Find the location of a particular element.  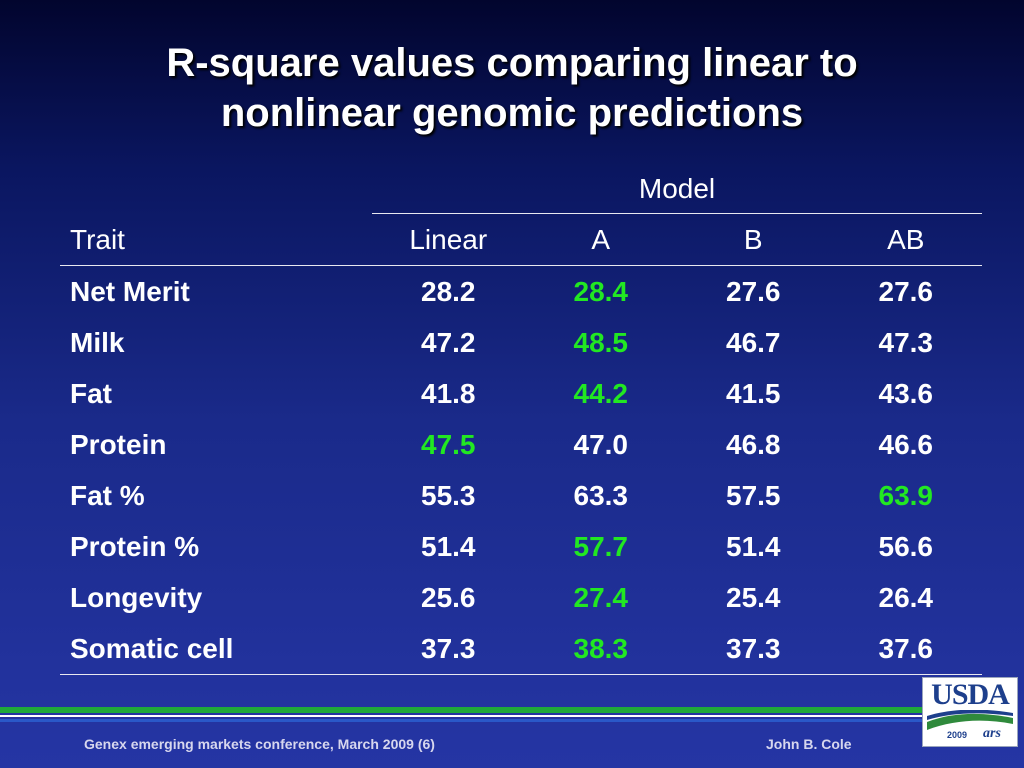

value-cell: 46.7 is located at coordinates (753, 342).